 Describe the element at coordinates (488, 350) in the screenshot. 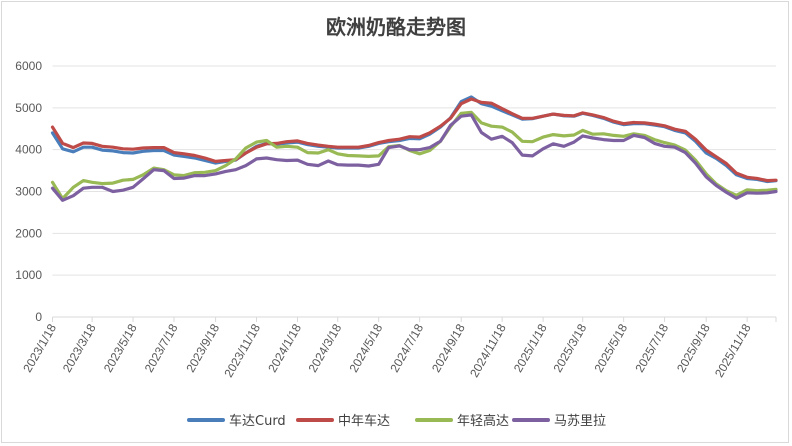

I see `x-tick-label: 2024/11/18` at that location.